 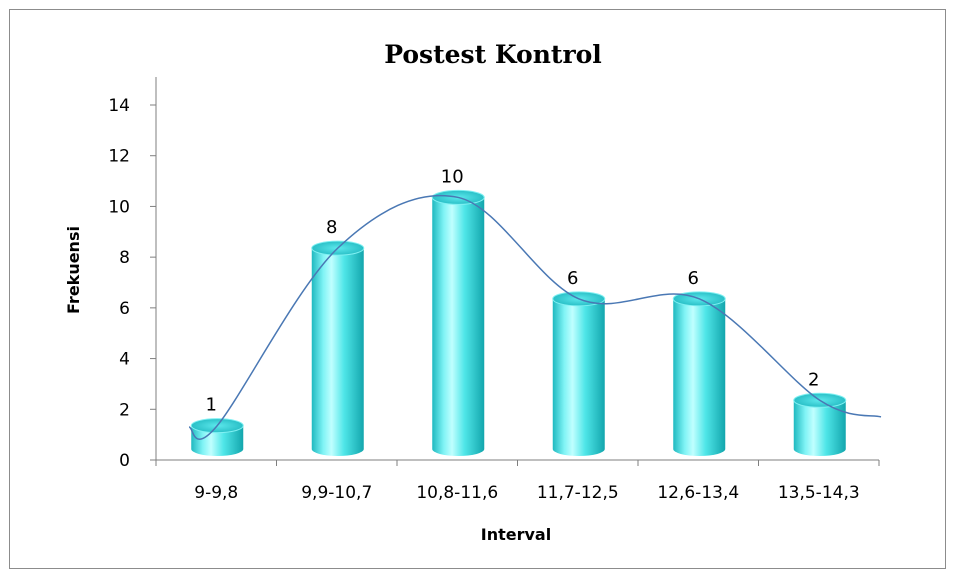 I want to click on x-tick-label: 9-9,8, so click(x=216, y=493).